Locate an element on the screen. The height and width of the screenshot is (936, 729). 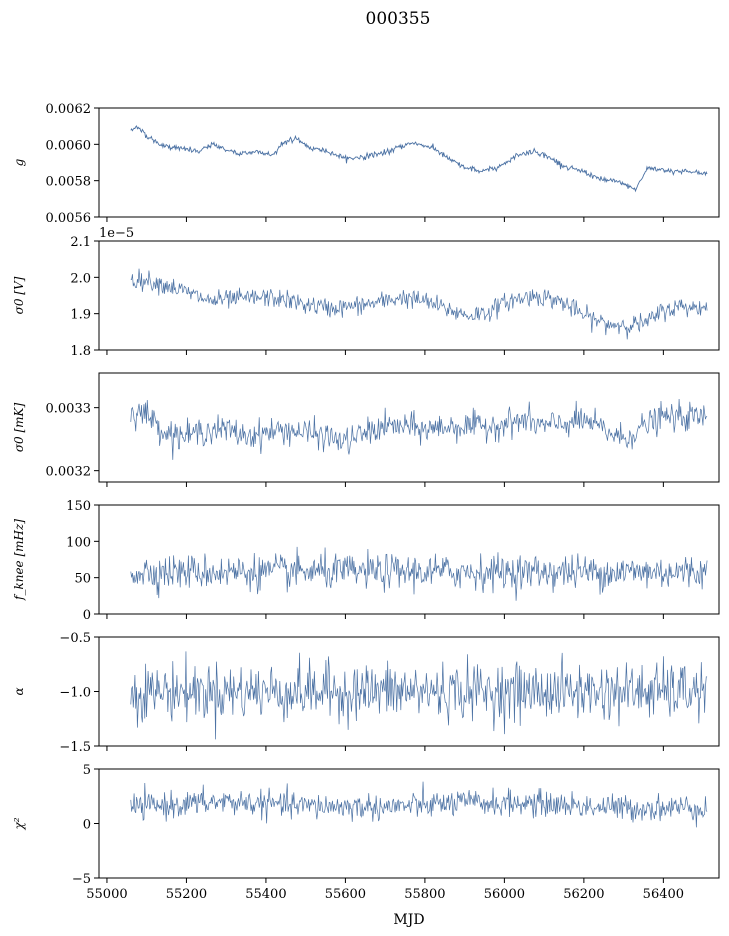
y-tick-label: 0.0062 is located at coordinates (69, 109).